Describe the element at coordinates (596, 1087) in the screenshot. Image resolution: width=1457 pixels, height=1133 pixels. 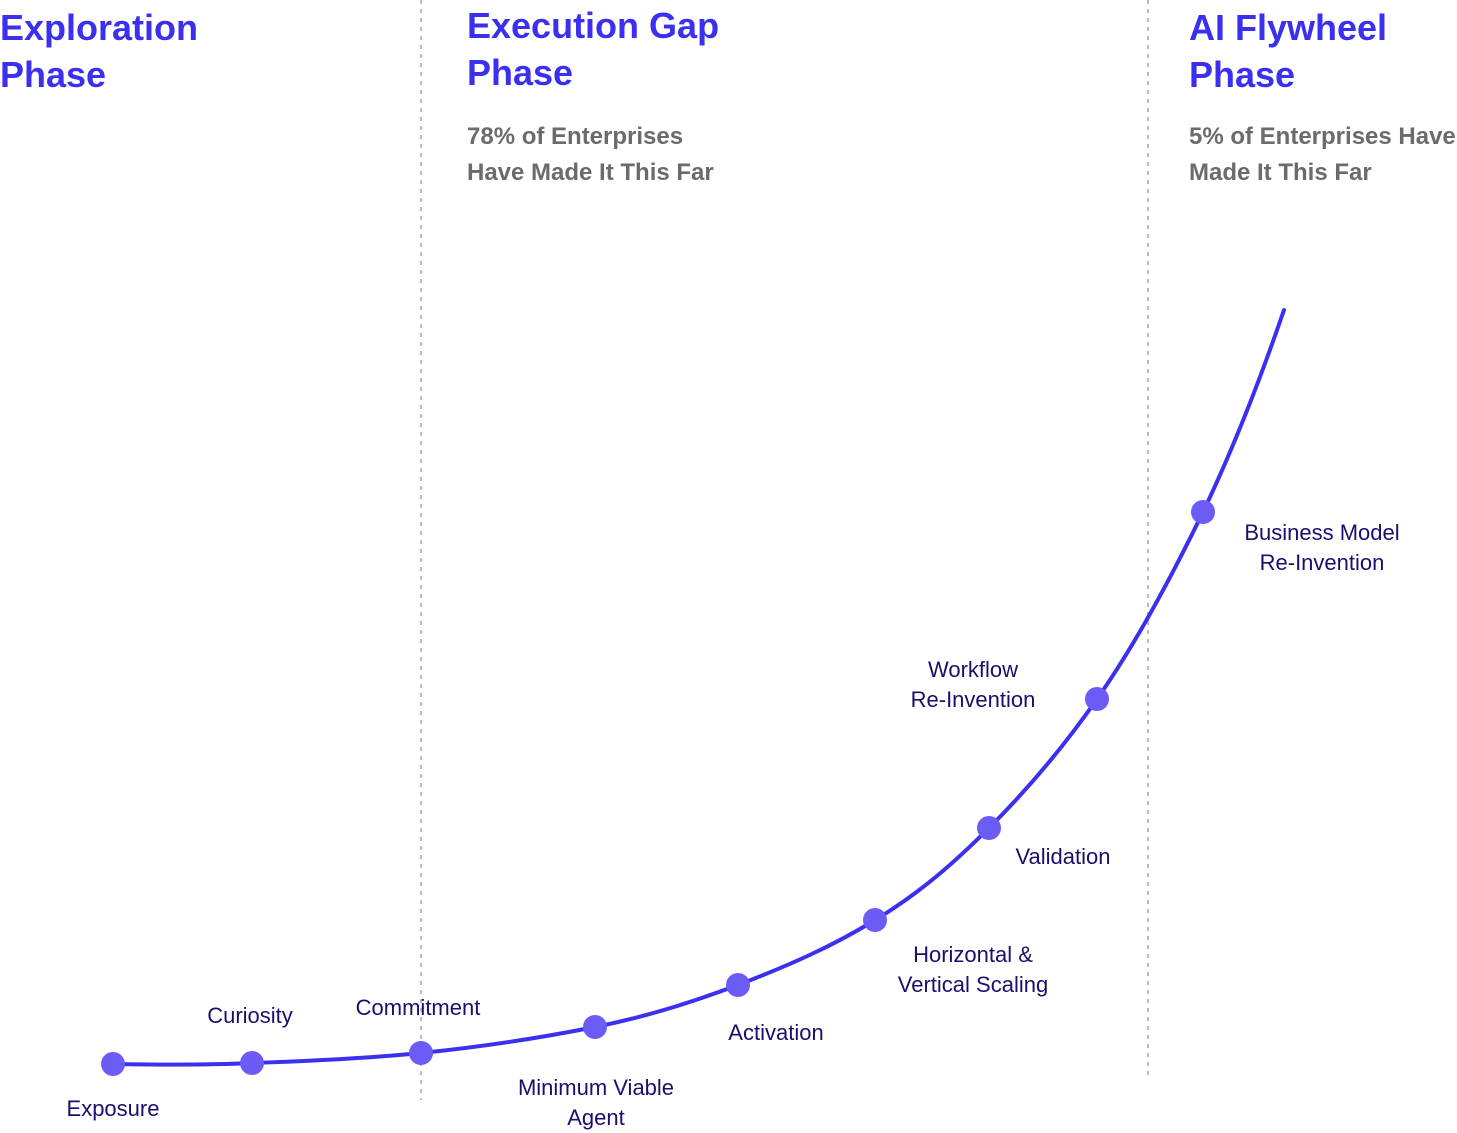
I see `milestone-label-line: Minimum Viable` at that location.